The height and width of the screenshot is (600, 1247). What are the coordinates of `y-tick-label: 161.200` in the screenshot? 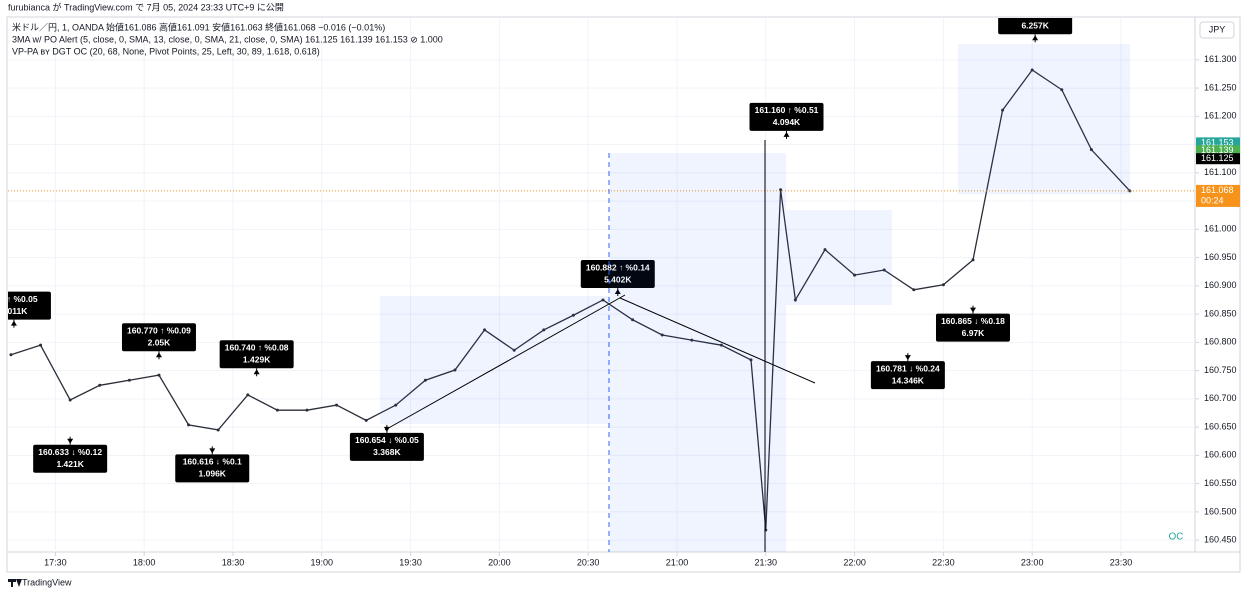 It's located at (1220, 116).